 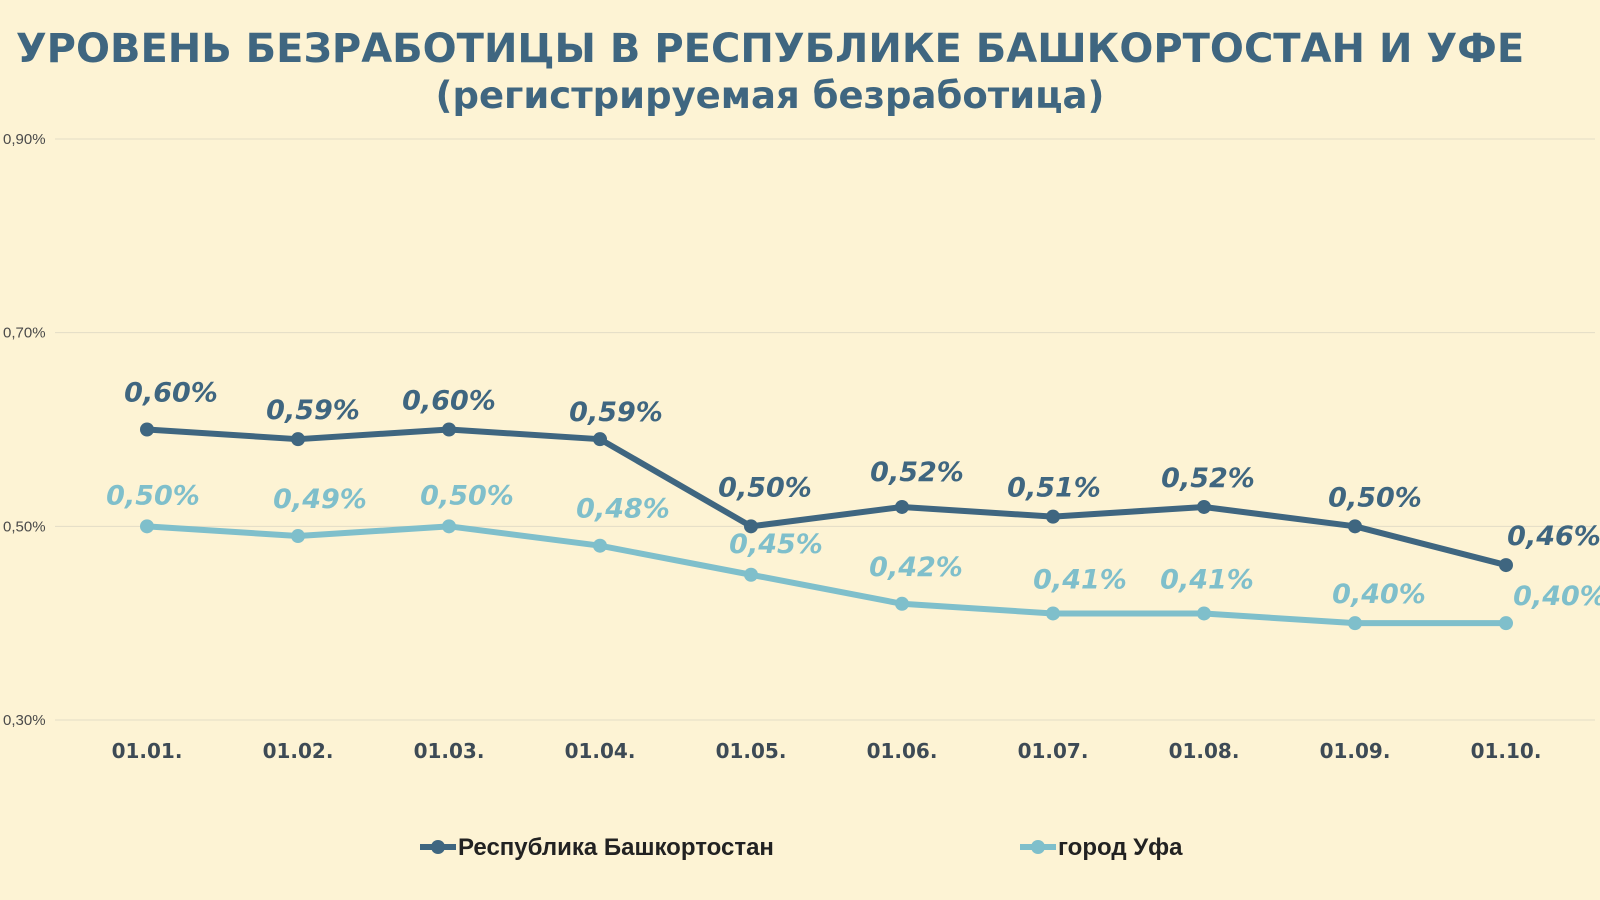 I want to click on y-tick-label: 0,90%, so click(x=24, y=139).